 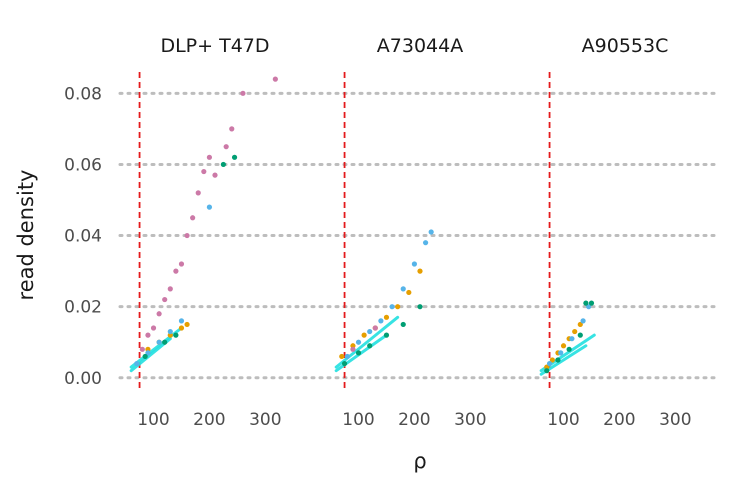 What do you see at coordinates (156, 347) in the screenshot?
I see `fit-line` at bounding box center [156, 347].